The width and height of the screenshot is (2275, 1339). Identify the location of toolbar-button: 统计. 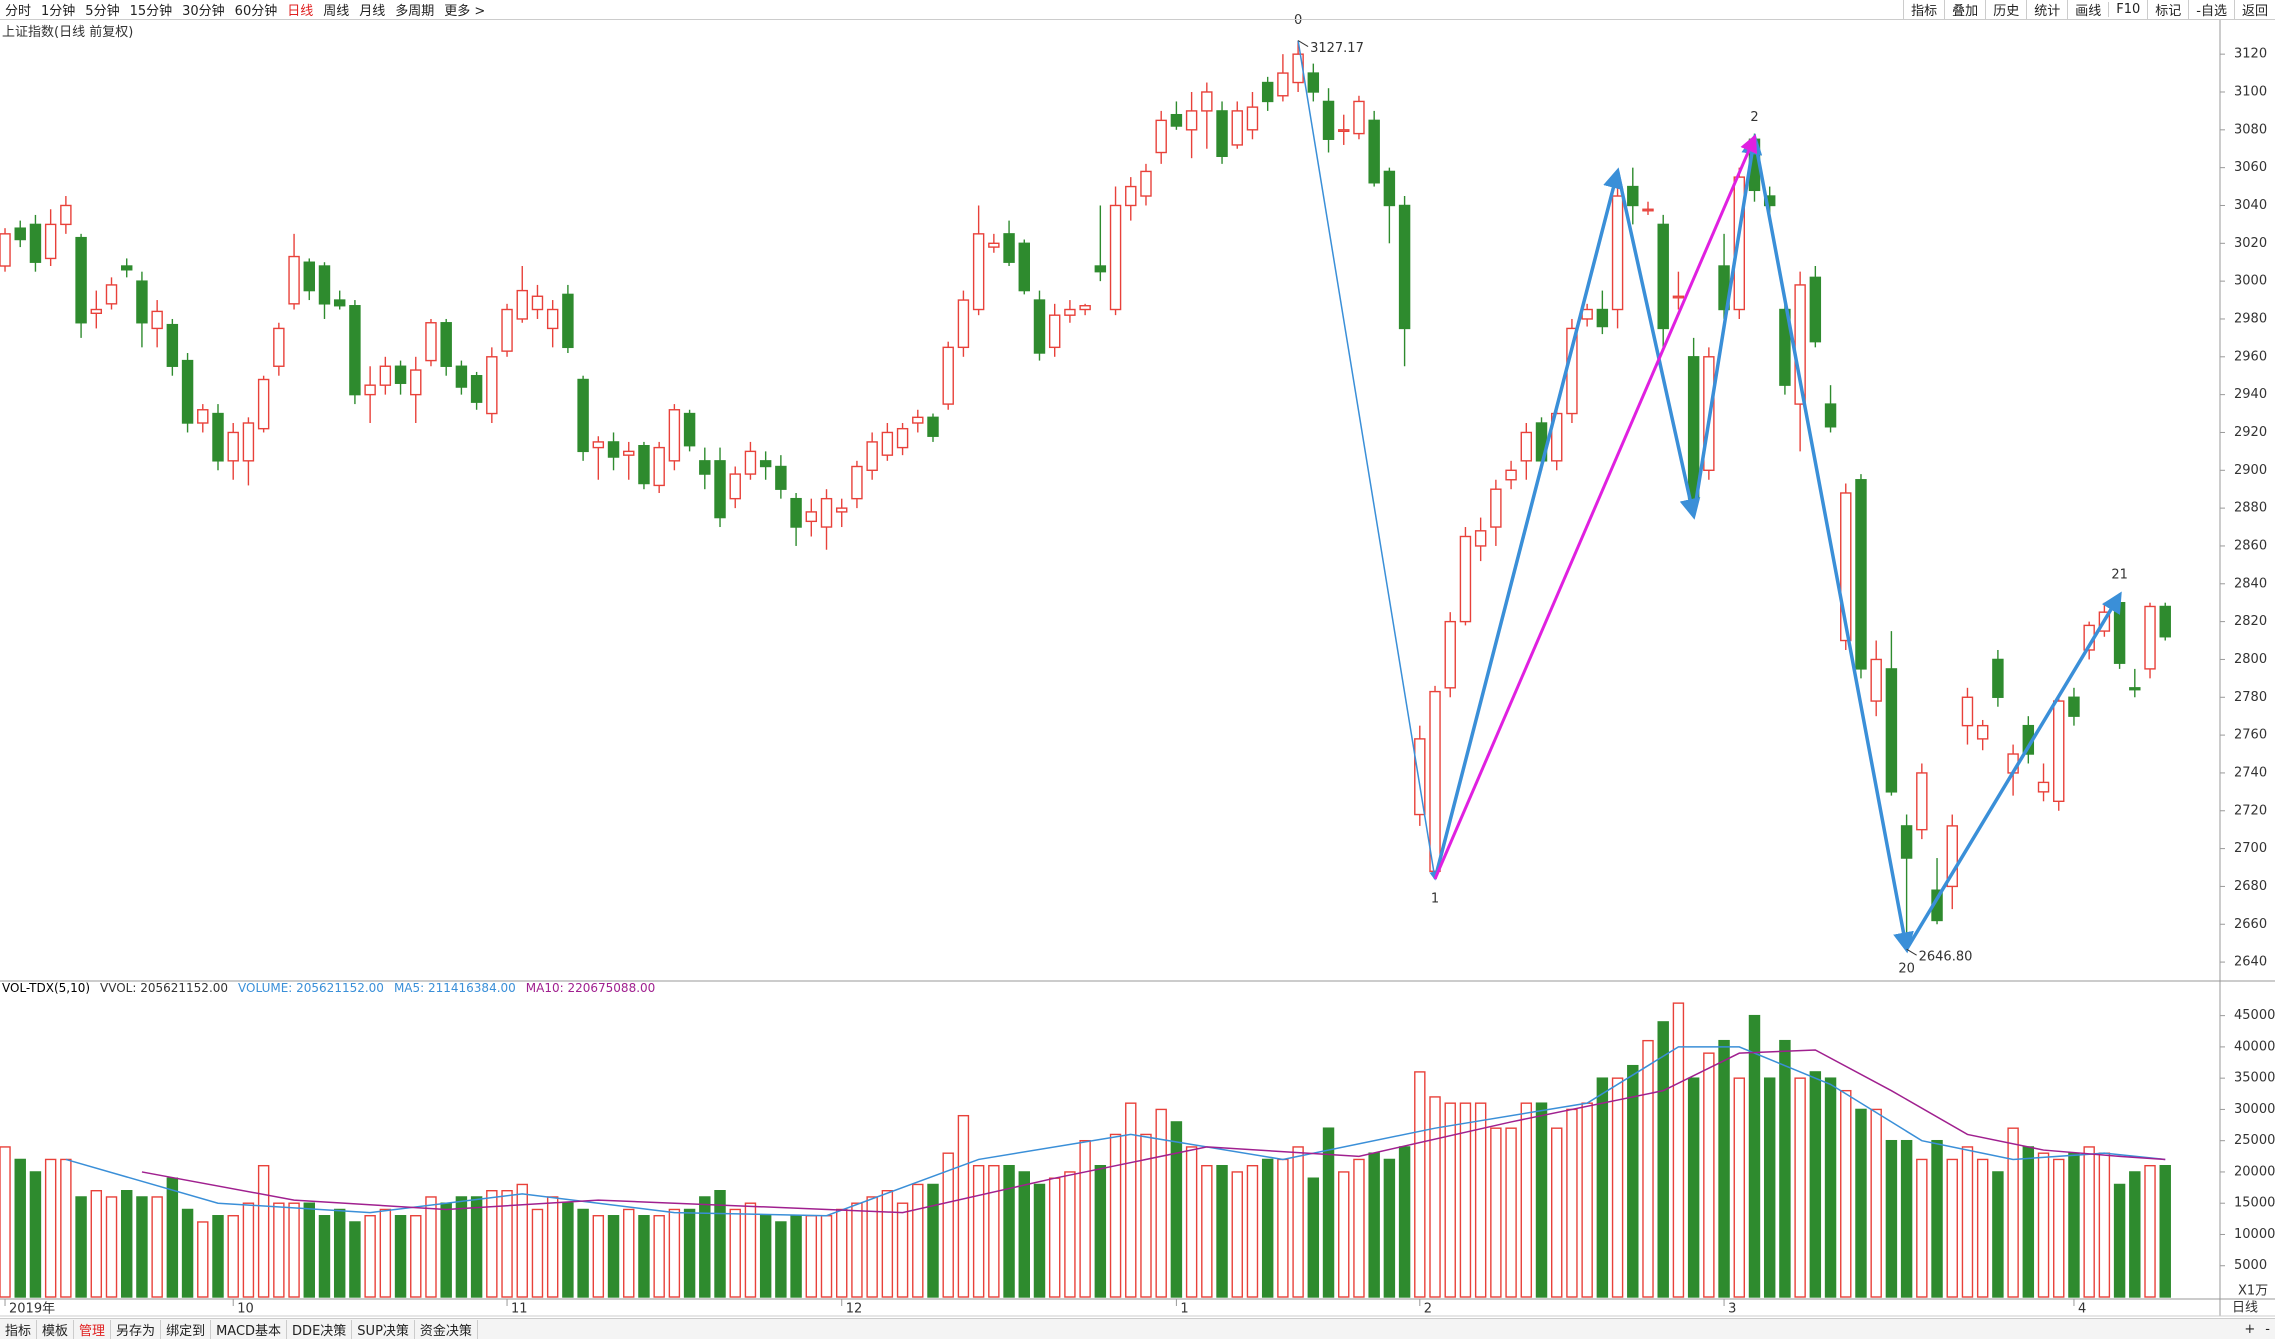
(2046, 9).